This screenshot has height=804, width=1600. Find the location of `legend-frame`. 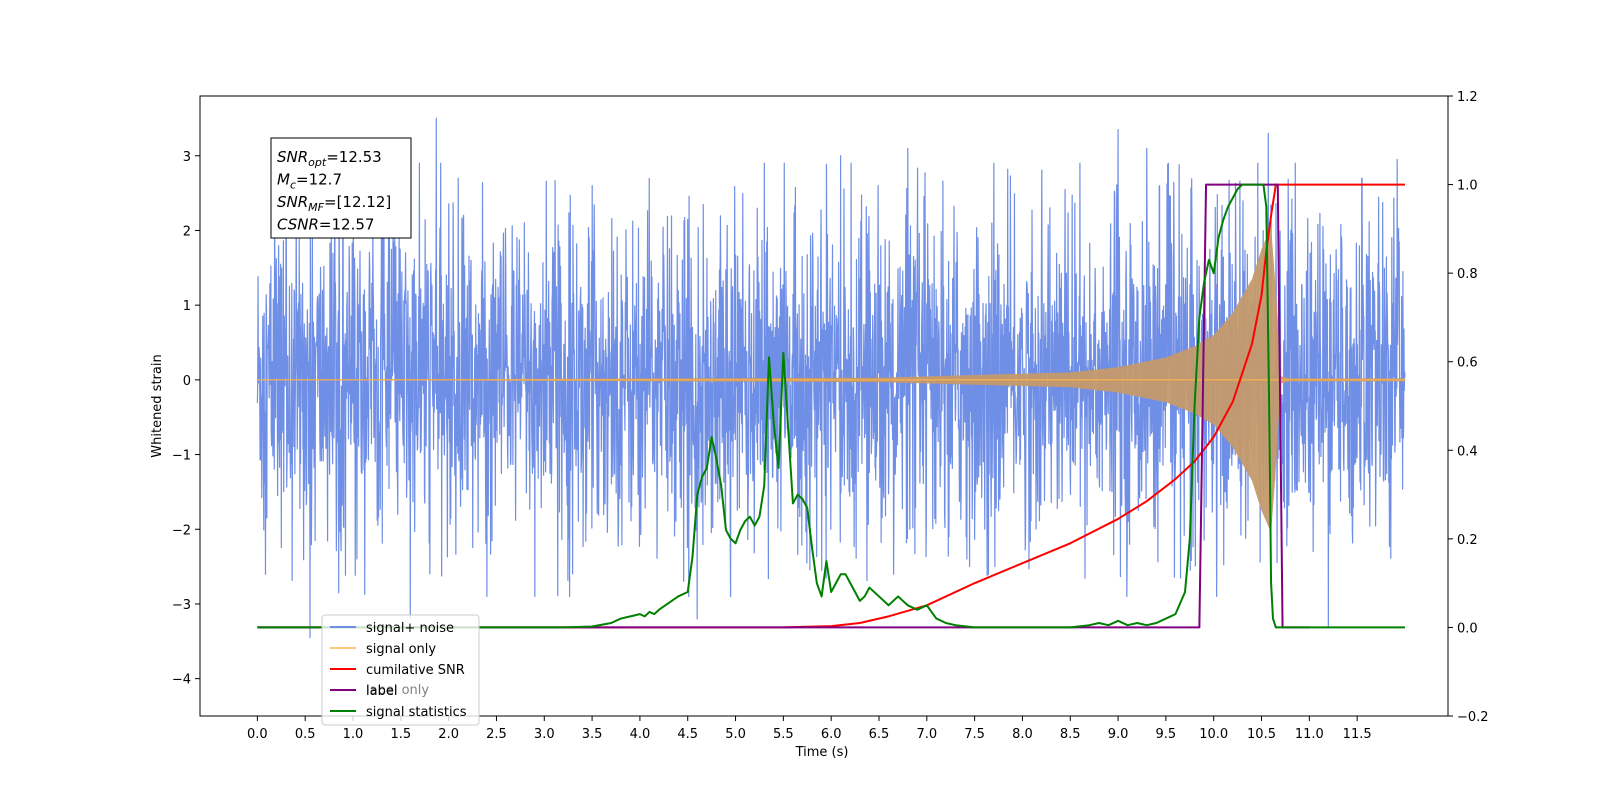

legend-frame is located at coordinates (400, 670).